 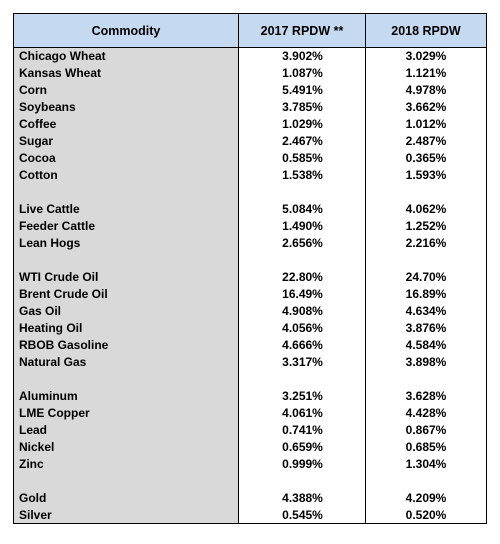 What do you see at coordinates (302, 447) in the screenshot?
I see `rpdw-2017-value: 0.659%` at bounding box center [302, 447].